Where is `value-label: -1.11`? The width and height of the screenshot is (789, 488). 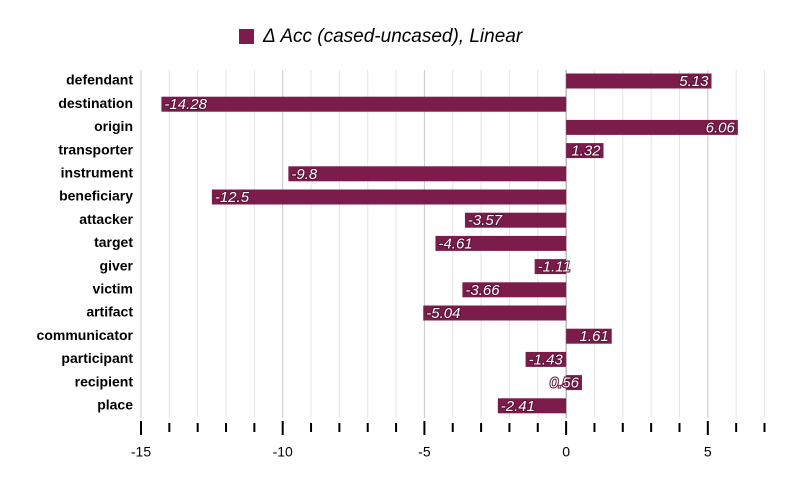 value-label: -1.11 is located at coordinates (554, 267).